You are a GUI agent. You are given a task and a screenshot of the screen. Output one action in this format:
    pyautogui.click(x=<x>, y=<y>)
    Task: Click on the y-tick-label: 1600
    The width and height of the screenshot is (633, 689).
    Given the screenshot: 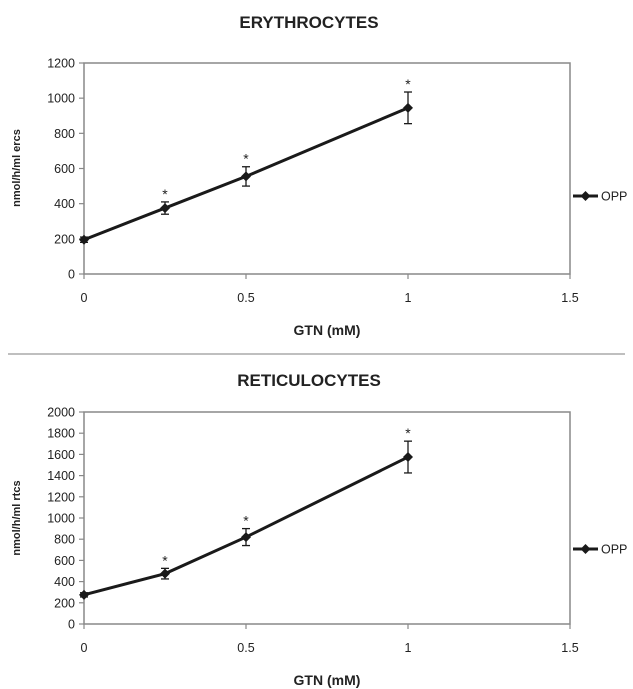 What is the action you would take?
    pyautogui.click(x=61, y=455)
    